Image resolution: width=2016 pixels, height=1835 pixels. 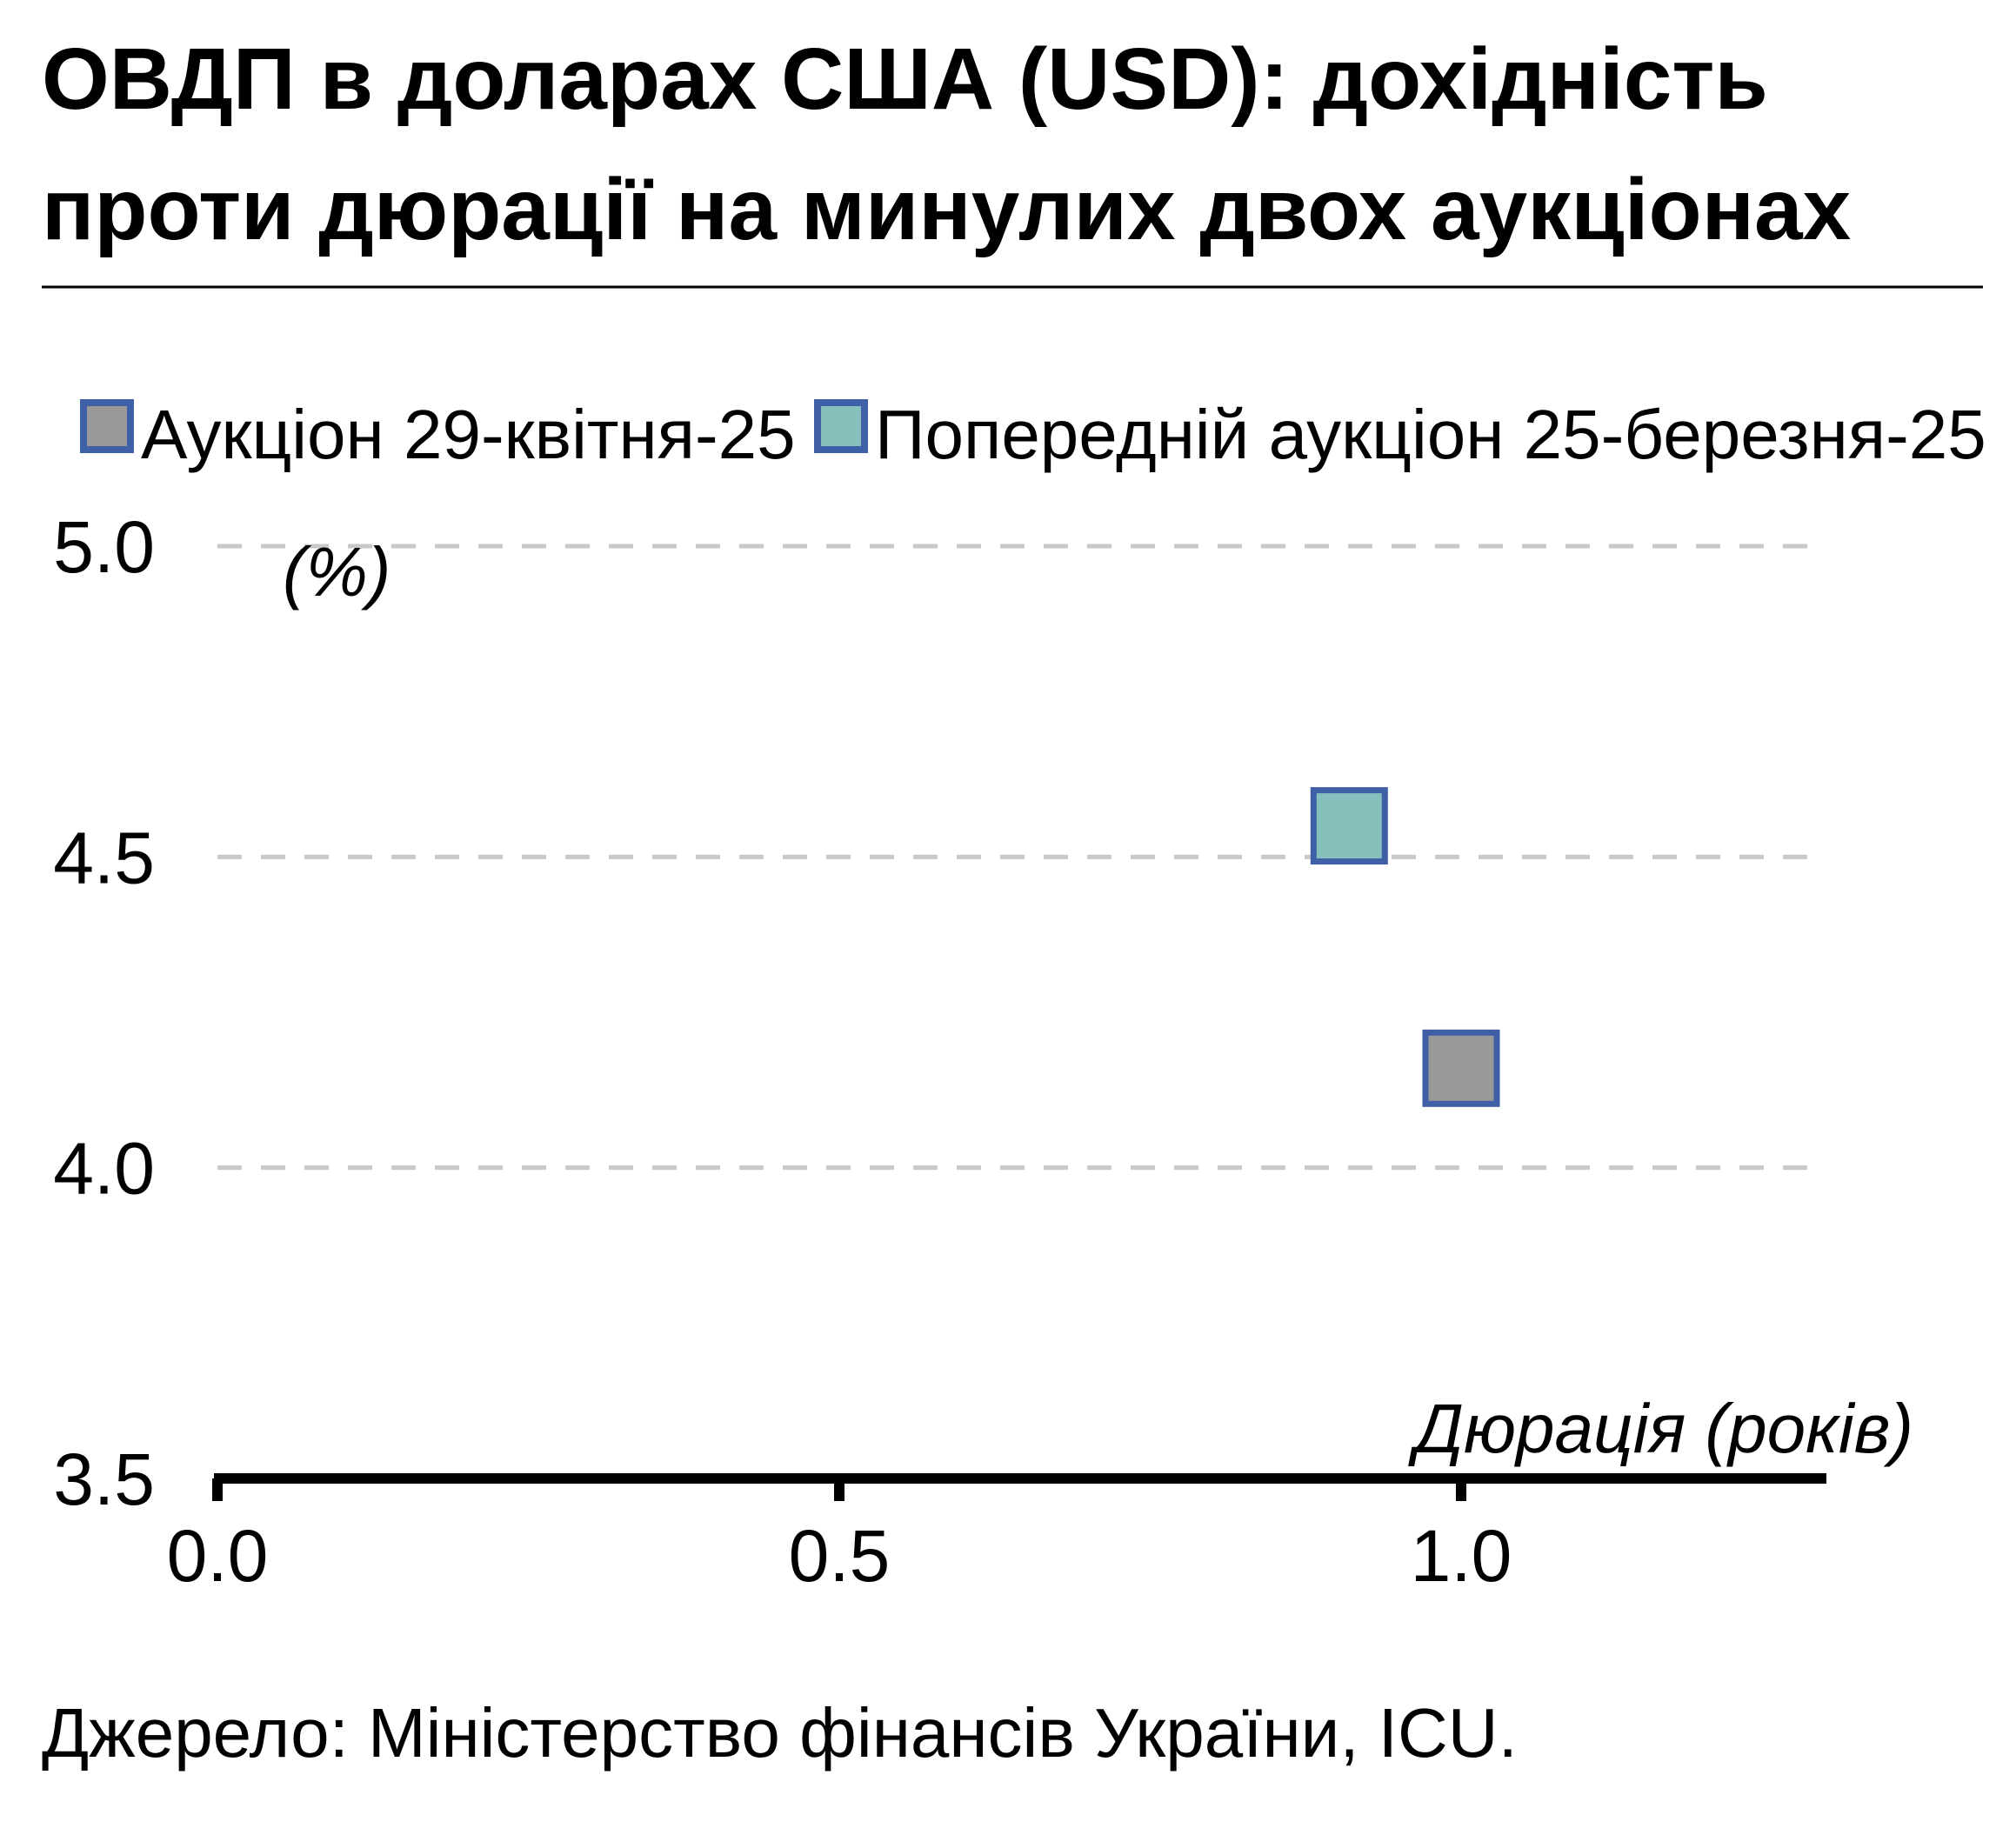 I want to click on legend-label-previous: Попередній аукціон 25-березня-25, so click(x=1430, y=435).